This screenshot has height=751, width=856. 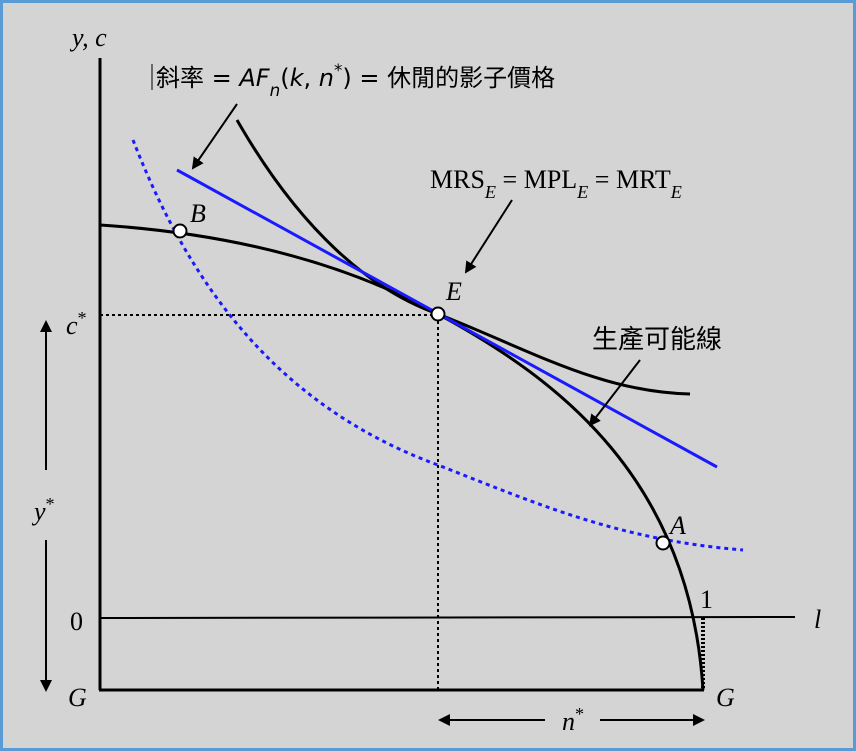 I want to click on x-axis, so click(x=447, y=617).